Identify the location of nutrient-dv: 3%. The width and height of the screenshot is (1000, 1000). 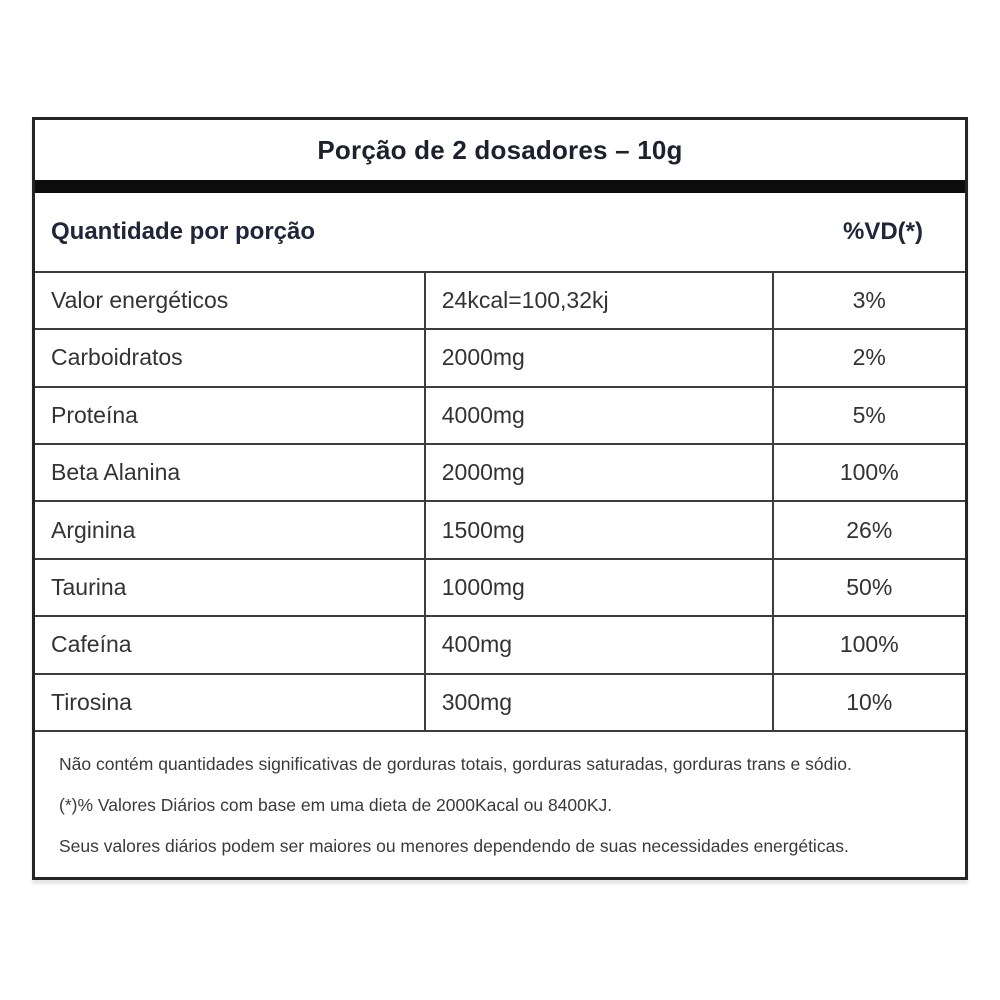
(868, 299).